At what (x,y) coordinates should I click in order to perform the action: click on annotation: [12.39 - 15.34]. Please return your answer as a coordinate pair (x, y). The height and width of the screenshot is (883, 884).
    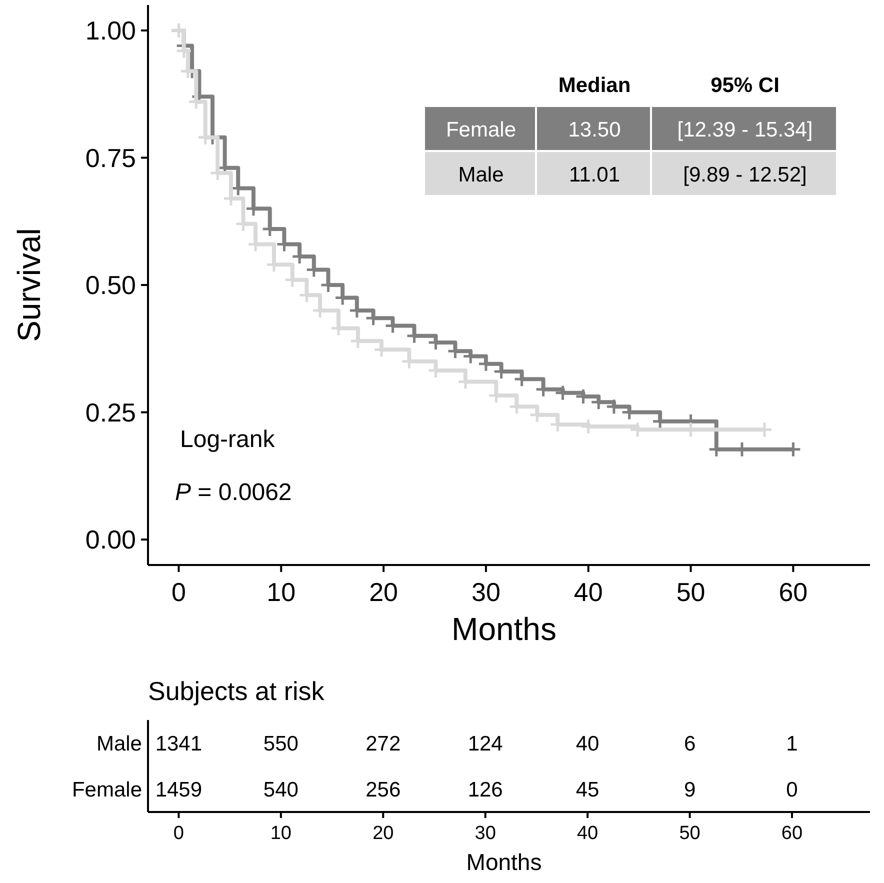
    Looking at the image, I should click on (745, 130).